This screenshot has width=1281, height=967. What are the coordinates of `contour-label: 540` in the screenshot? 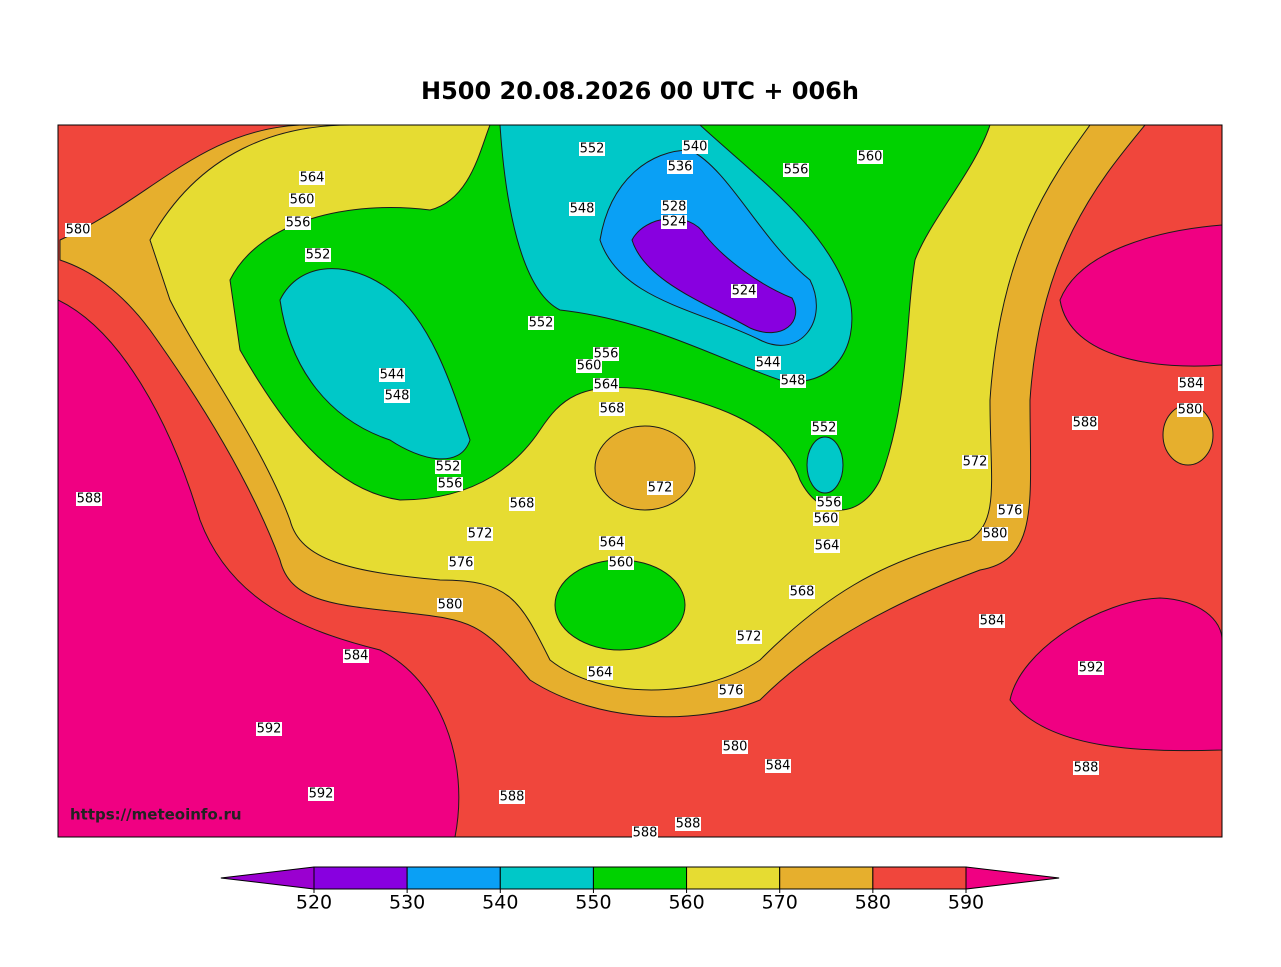 It's located at (695, 147).